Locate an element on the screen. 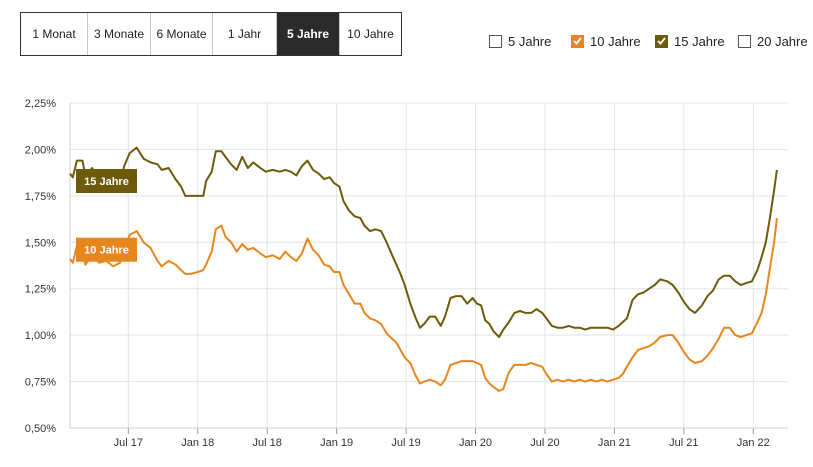  y-tick-label: 2,00% is located at coordinates (40, 150).